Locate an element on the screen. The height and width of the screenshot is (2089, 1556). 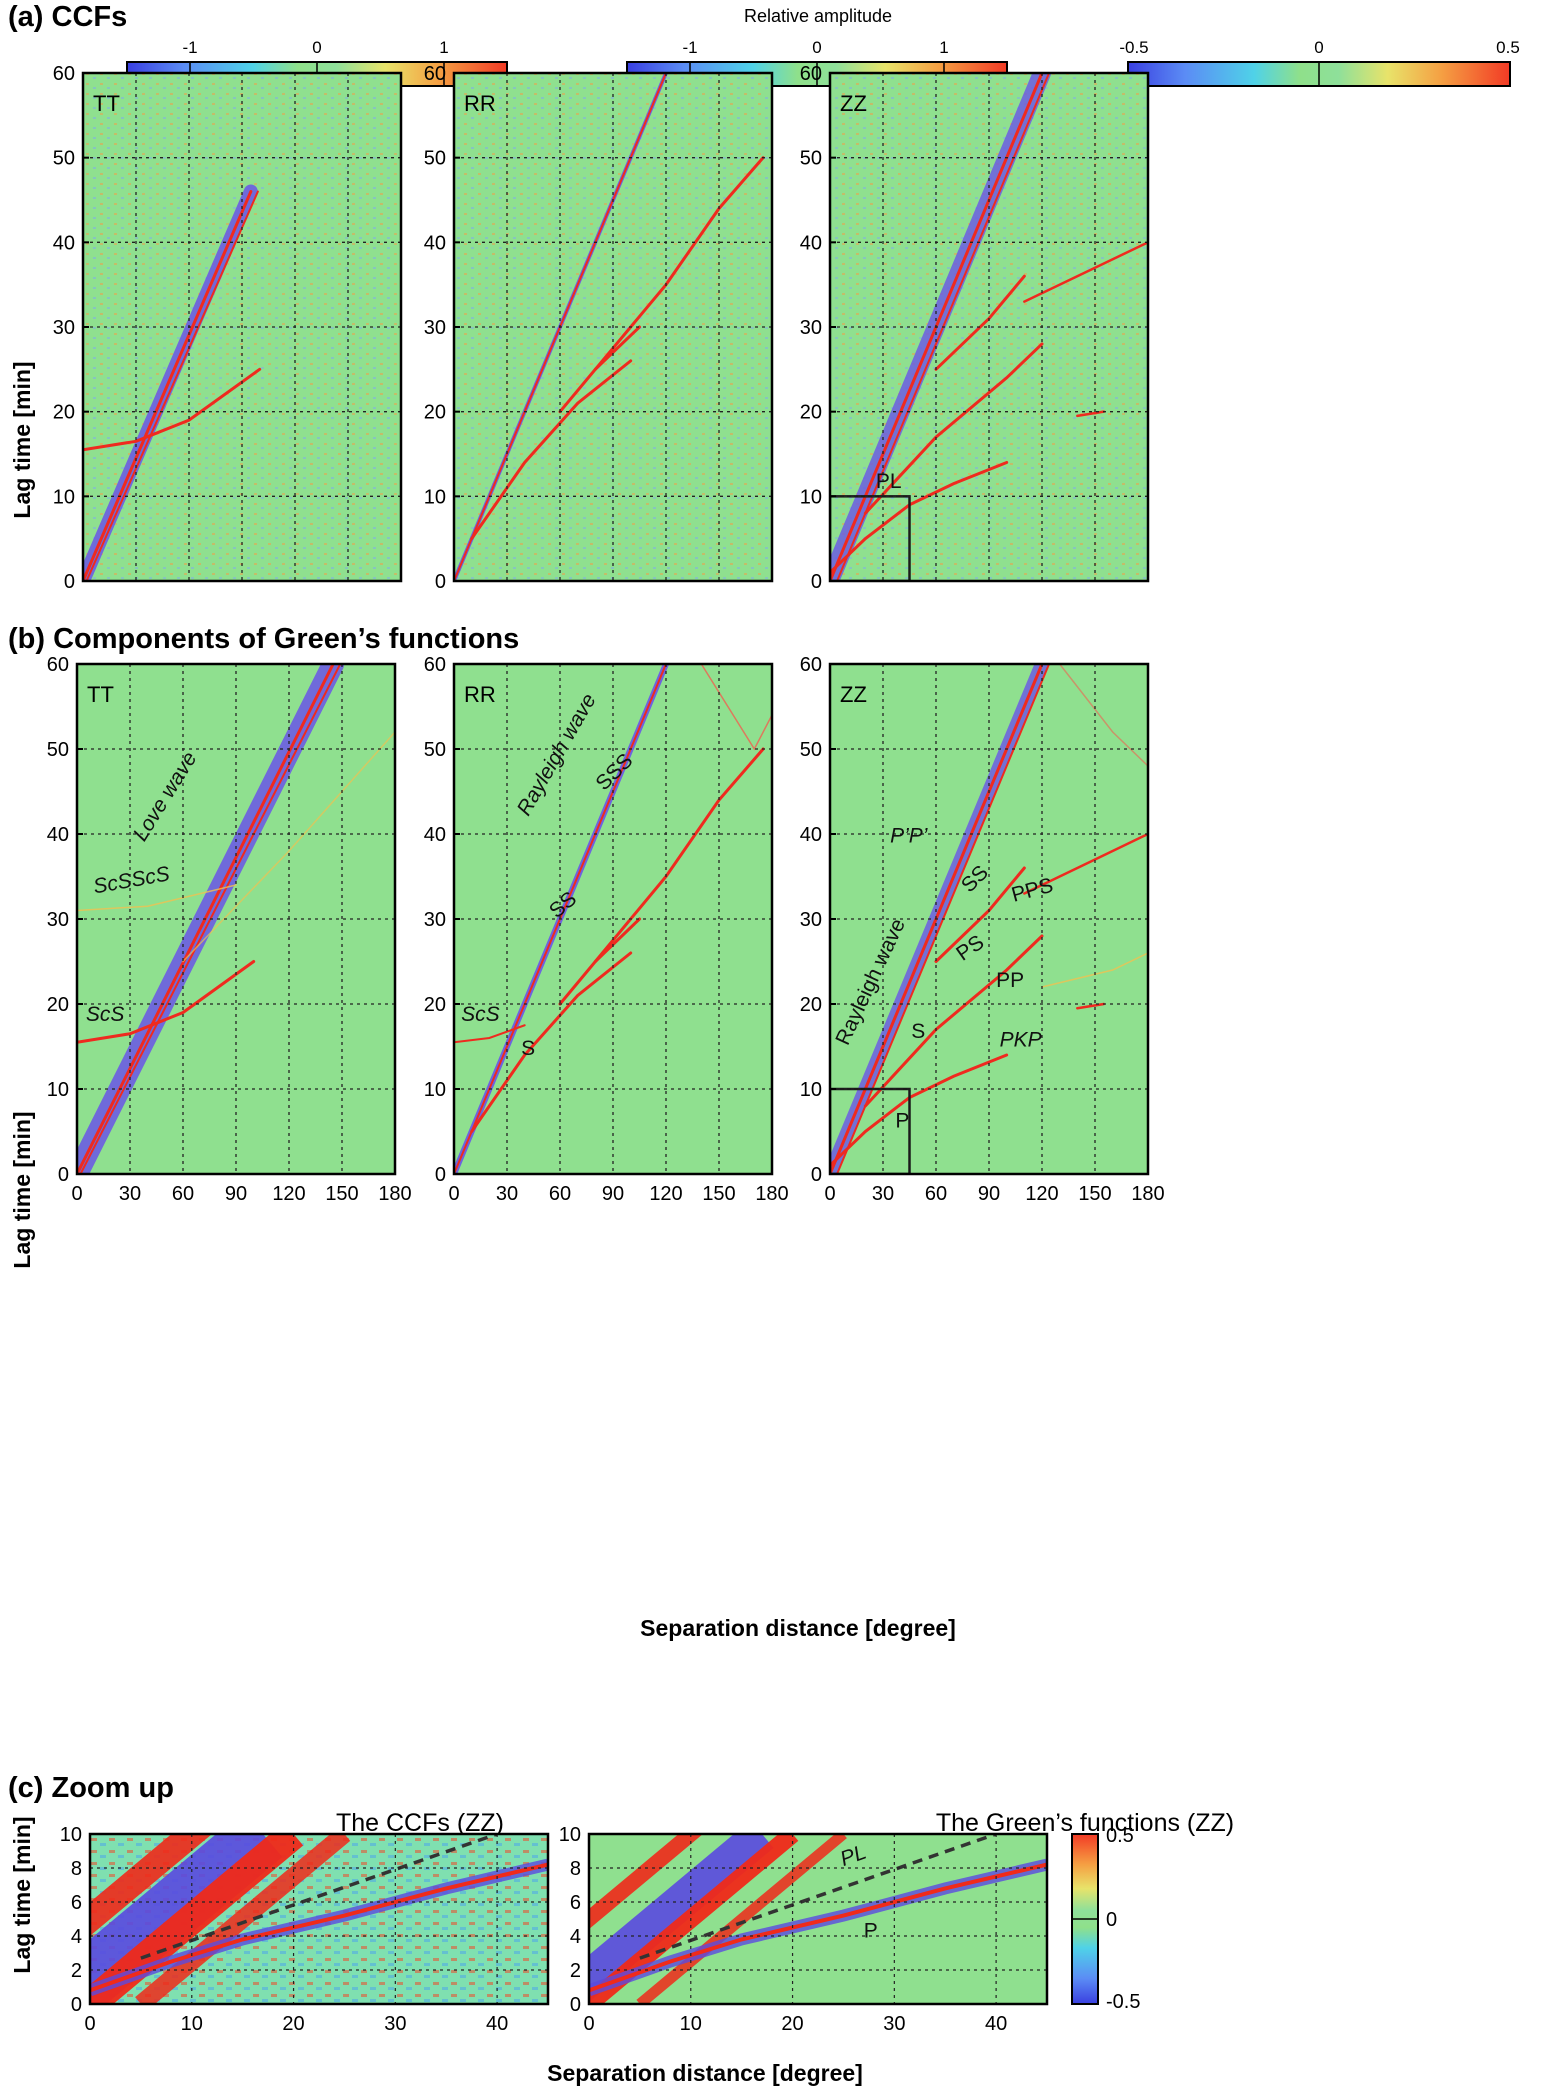
xlabel-b: Separation distance [degree] is located at coordinates (798, 1628).